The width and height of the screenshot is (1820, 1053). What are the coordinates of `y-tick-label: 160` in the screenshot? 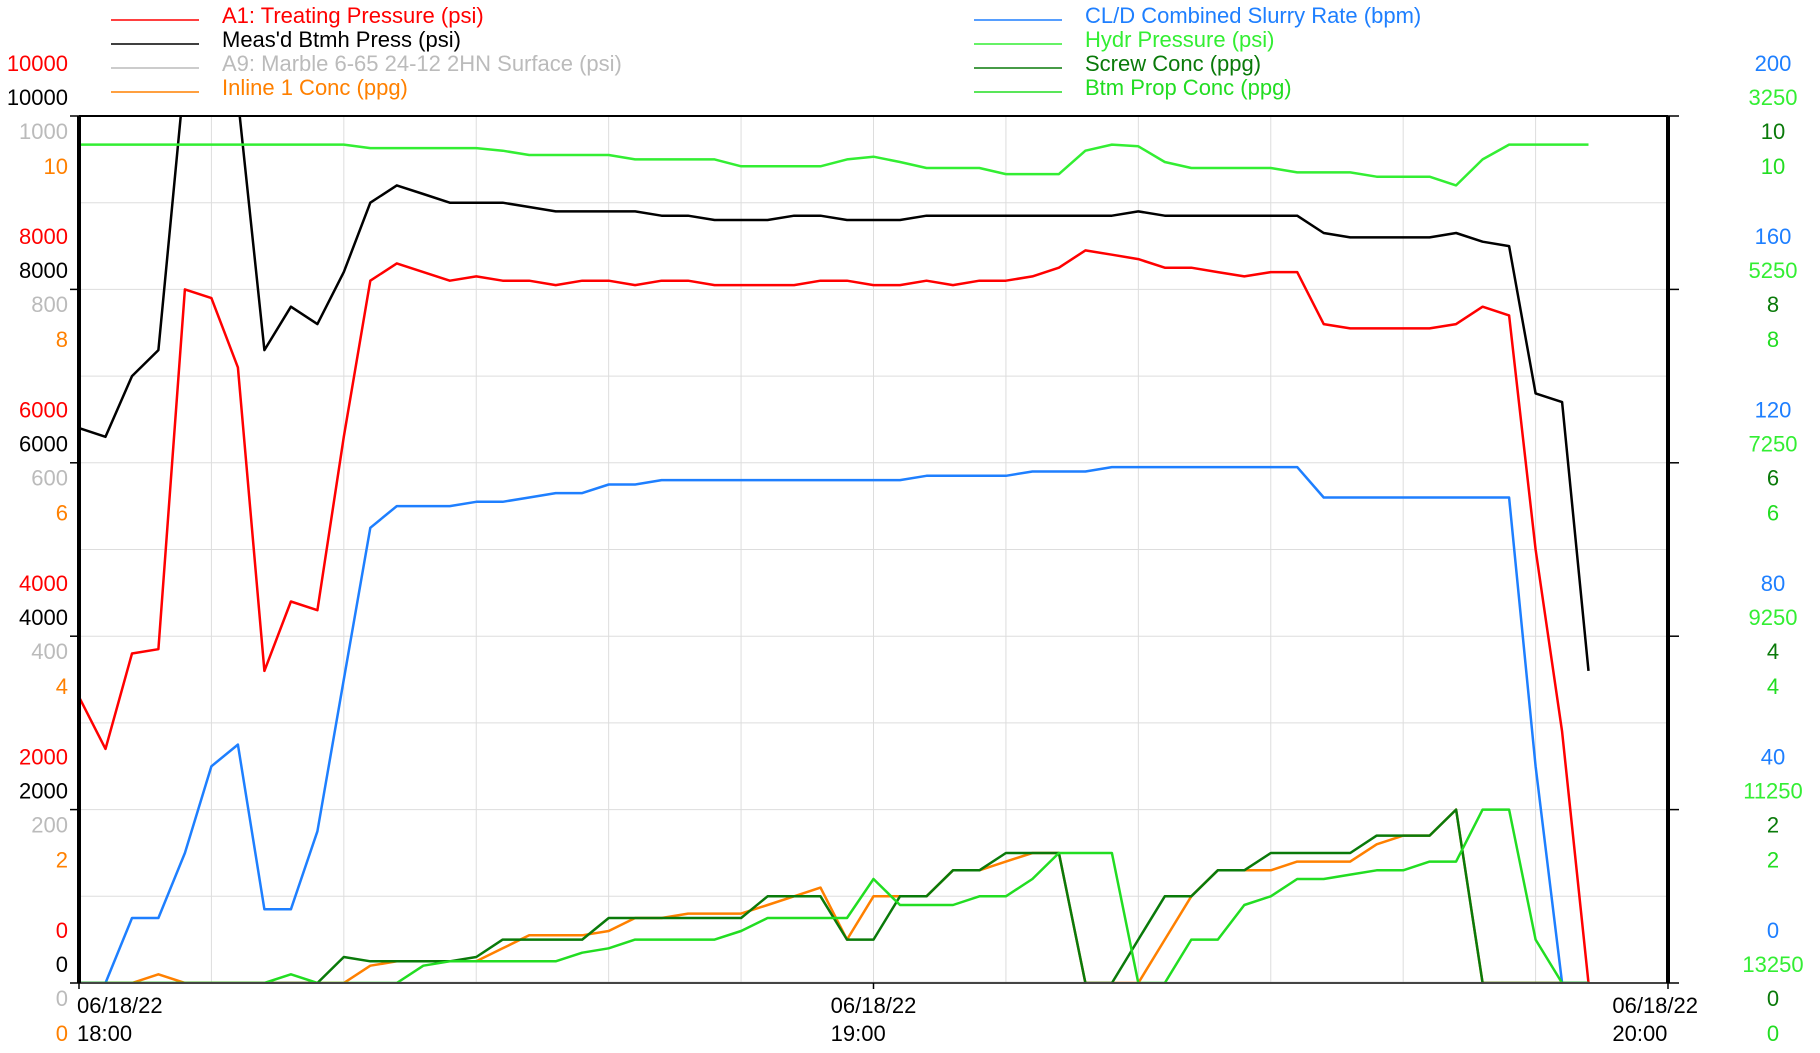 It's located at (1773, 236).